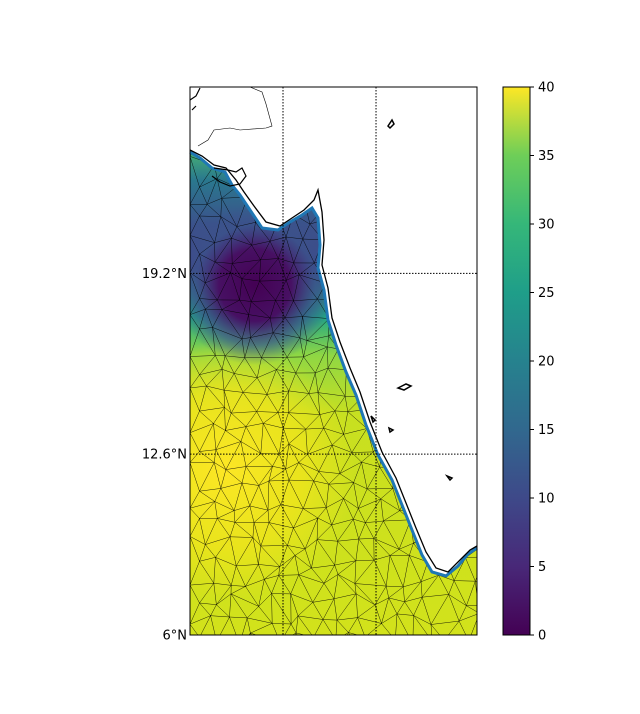 This screenshot has width=640, height=714. Describe the element at coordinates (235, 116) in the screenshot. I see `border-line` at that location.